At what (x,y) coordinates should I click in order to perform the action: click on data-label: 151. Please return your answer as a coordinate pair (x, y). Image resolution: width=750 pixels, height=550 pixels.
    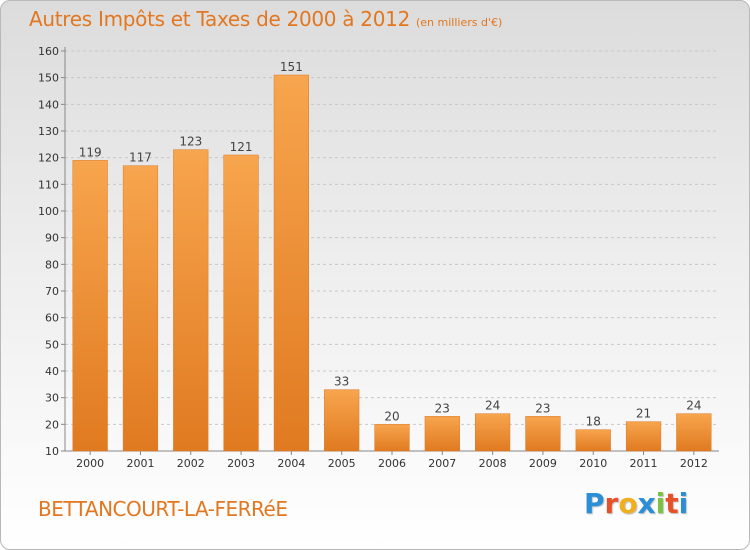
    Looking at the image, I should click on (291, 67).